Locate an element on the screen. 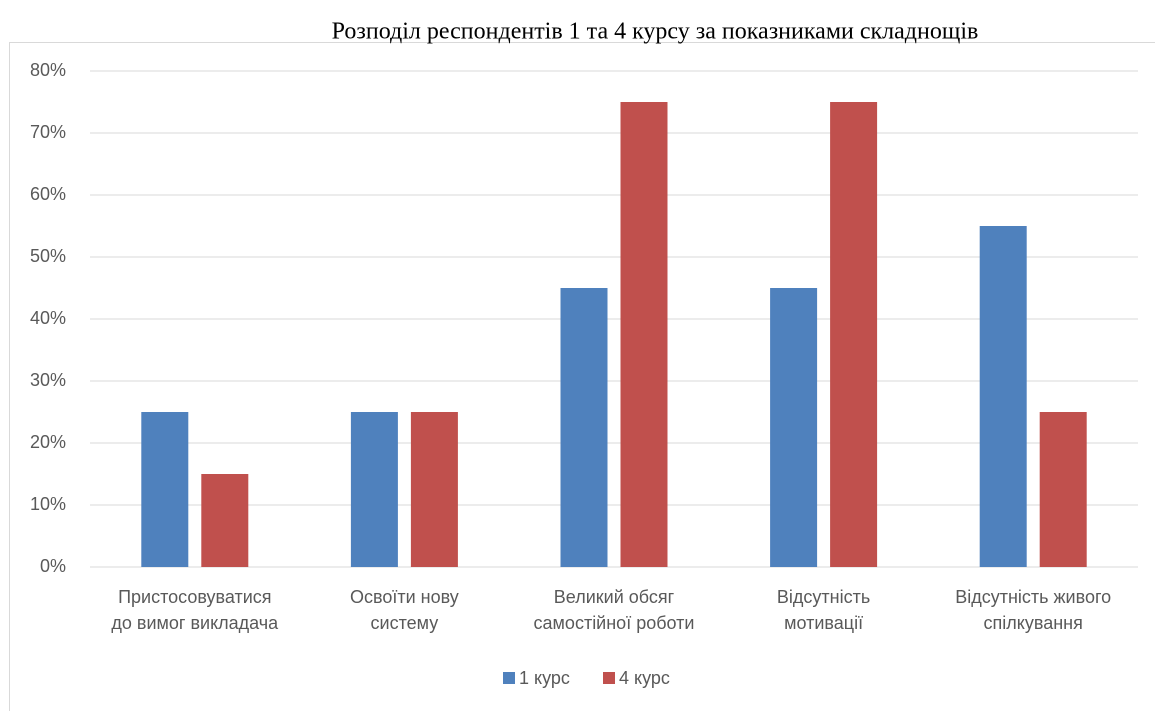  x-tick-label: Відсутність мотивації is located at coordinates (823, 610).